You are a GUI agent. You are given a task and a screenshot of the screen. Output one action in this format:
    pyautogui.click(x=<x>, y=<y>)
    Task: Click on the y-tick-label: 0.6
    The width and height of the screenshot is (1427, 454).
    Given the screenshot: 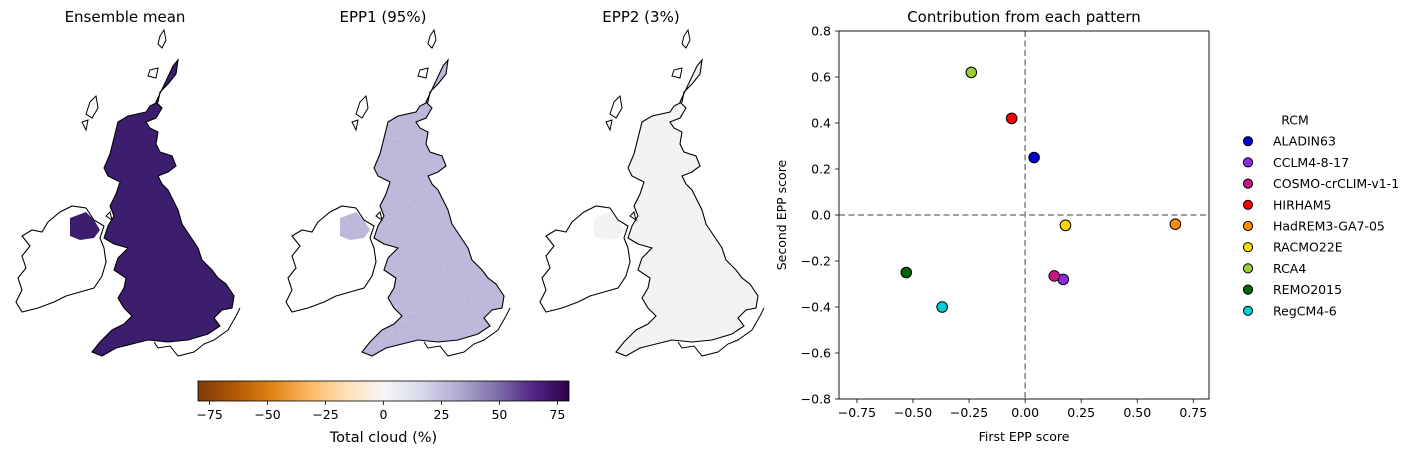 What is the action you would take?
    pyautogui.click(x=821, y=77)
    